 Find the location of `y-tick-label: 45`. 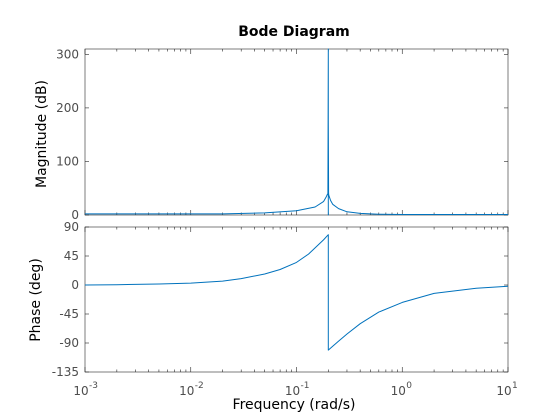

y-tick-label: 45 is located at coordinates (71, 256).